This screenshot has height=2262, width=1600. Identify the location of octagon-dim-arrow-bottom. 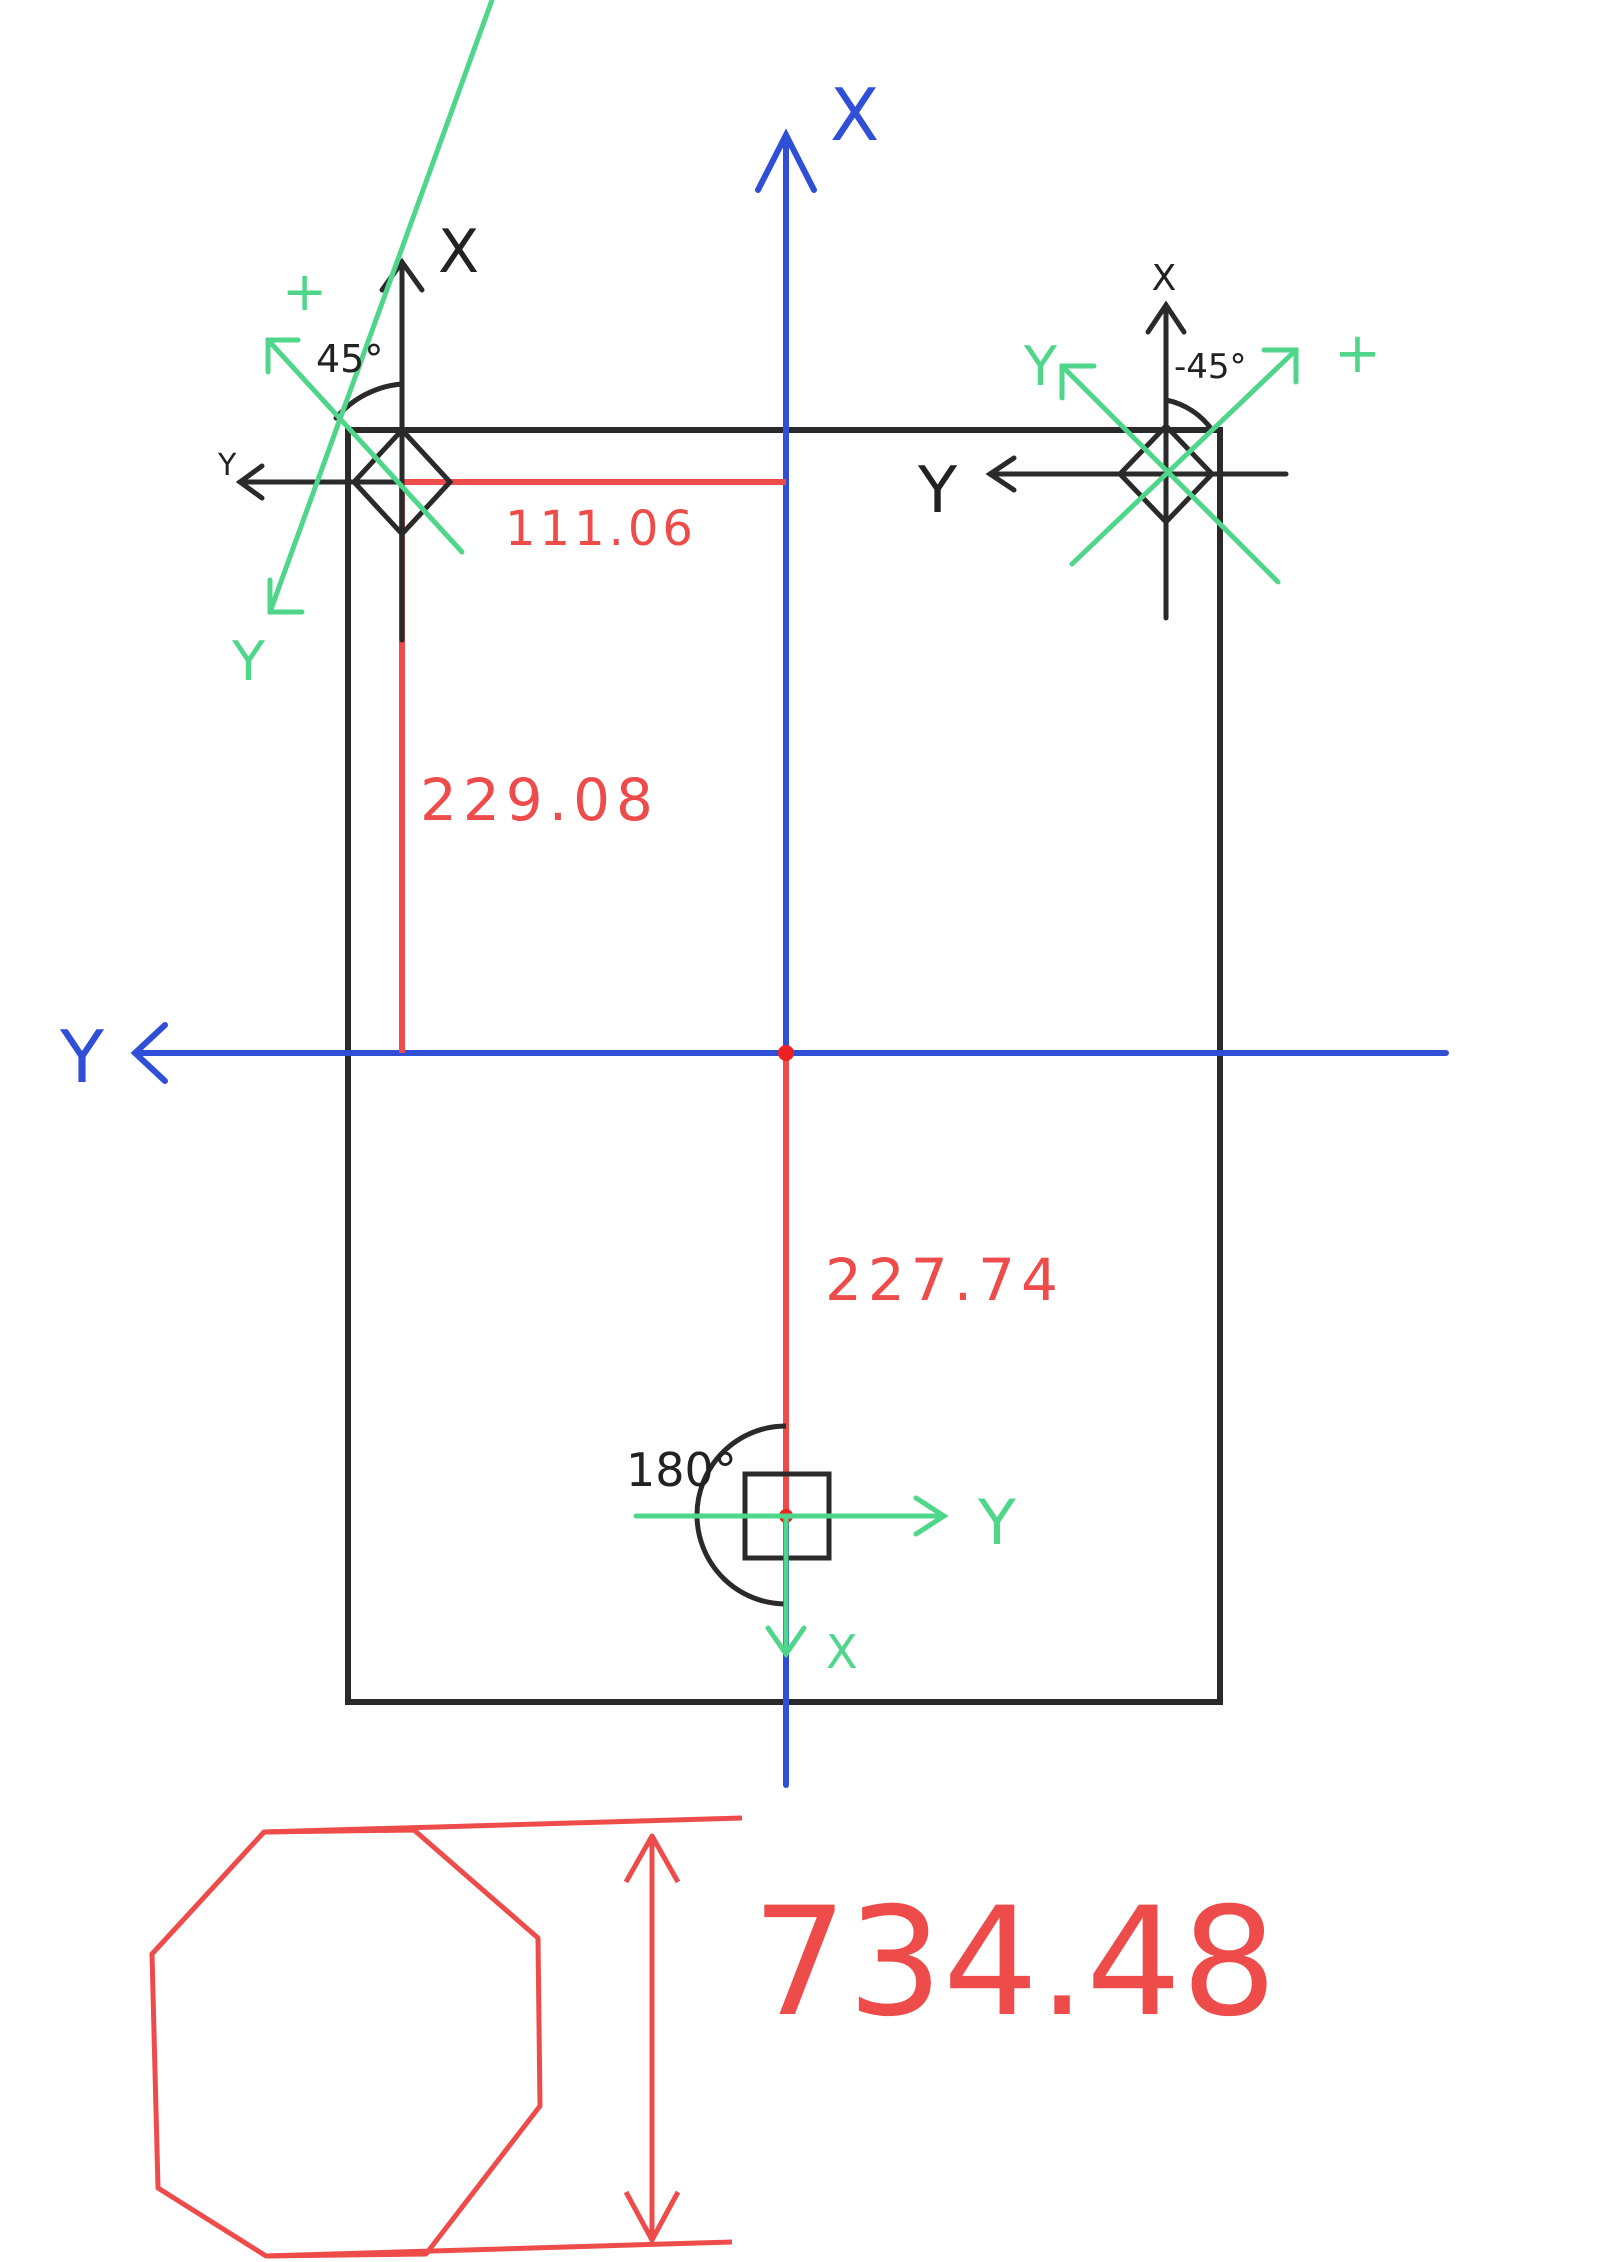
(652, 2216).